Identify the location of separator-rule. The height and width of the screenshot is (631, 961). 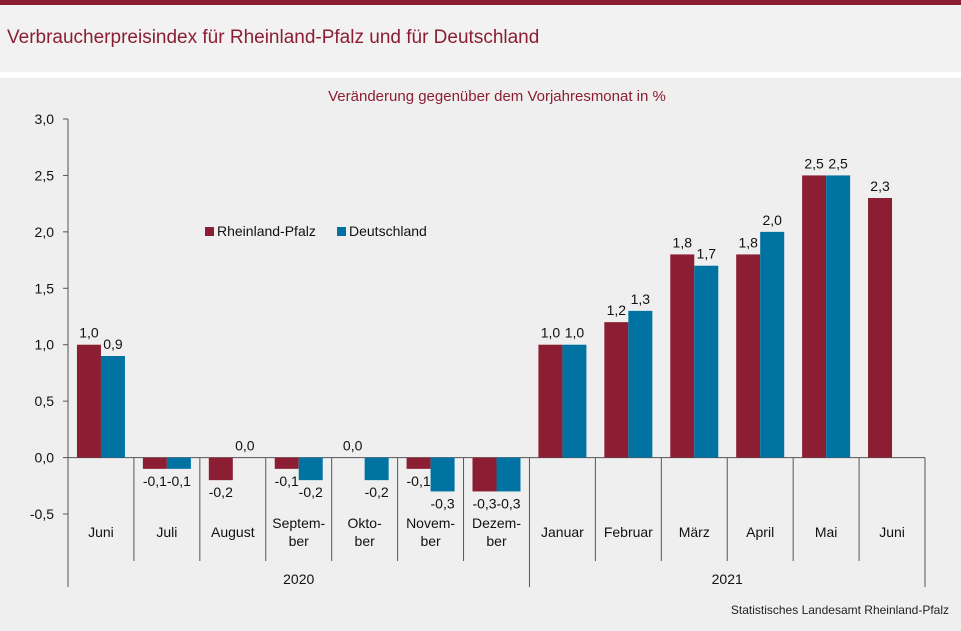
(480, 75).